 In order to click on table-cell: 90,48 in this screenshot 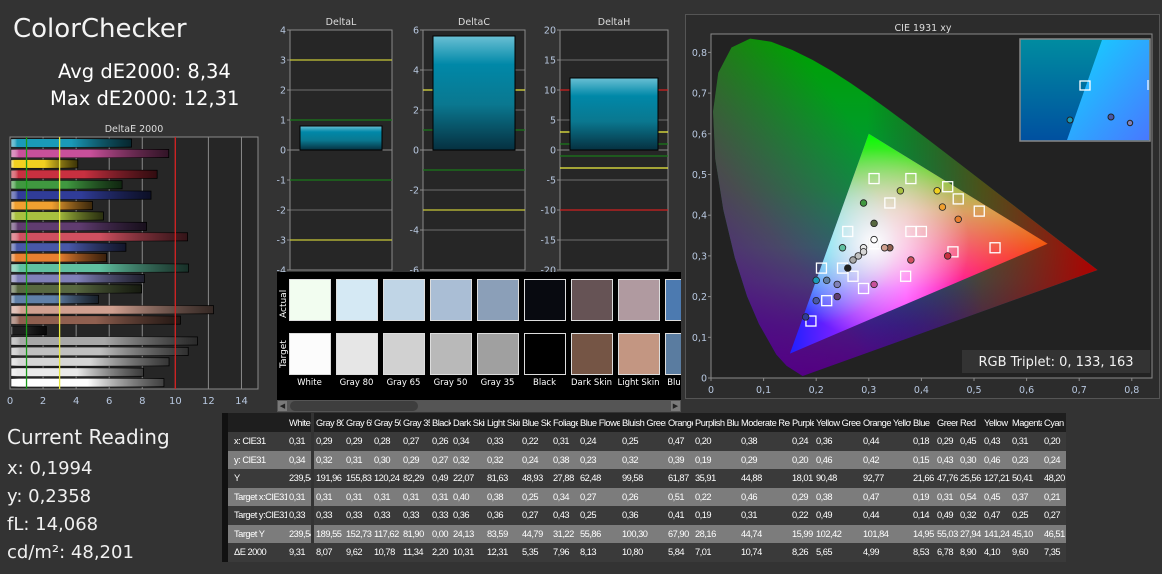, I will do `click(837, 478)`.